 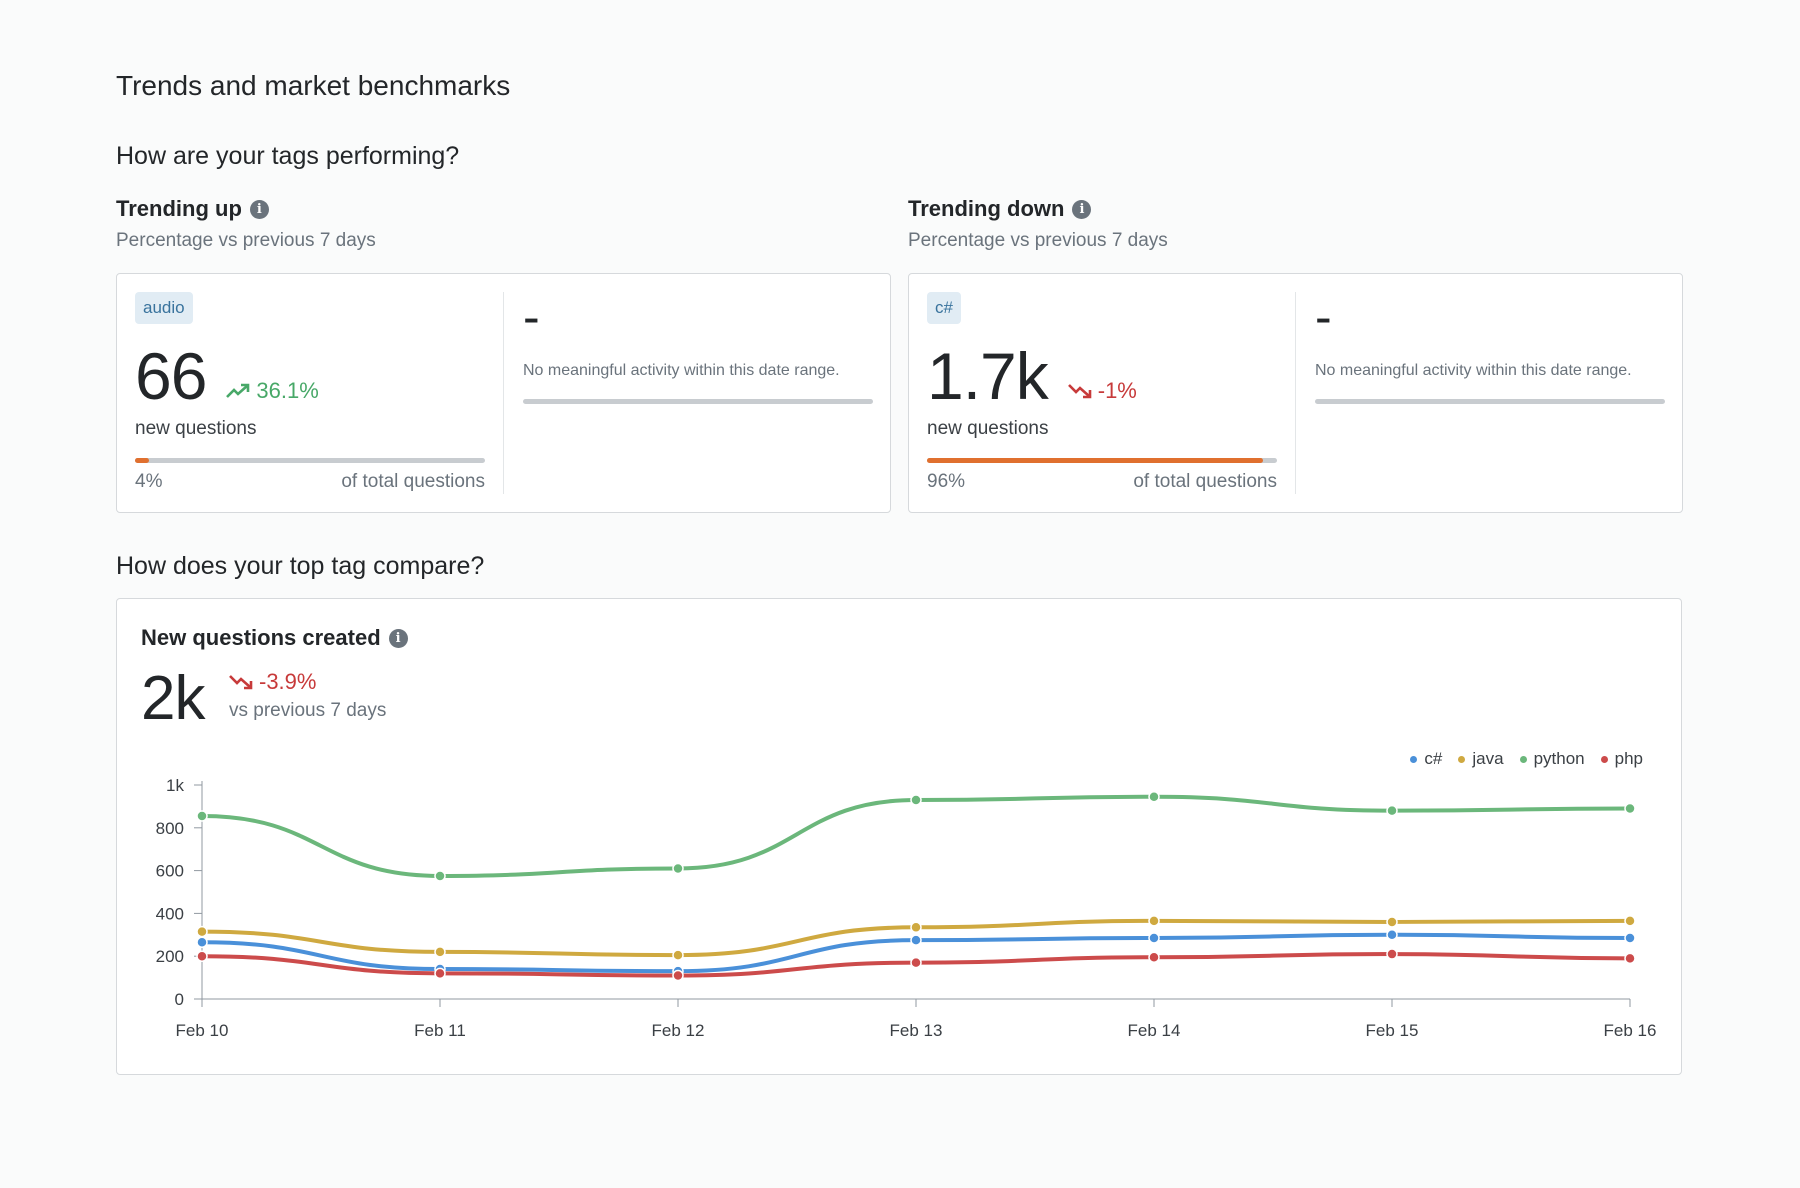 I want to click on chart-title: New questions created, so click(x=261, y=637).